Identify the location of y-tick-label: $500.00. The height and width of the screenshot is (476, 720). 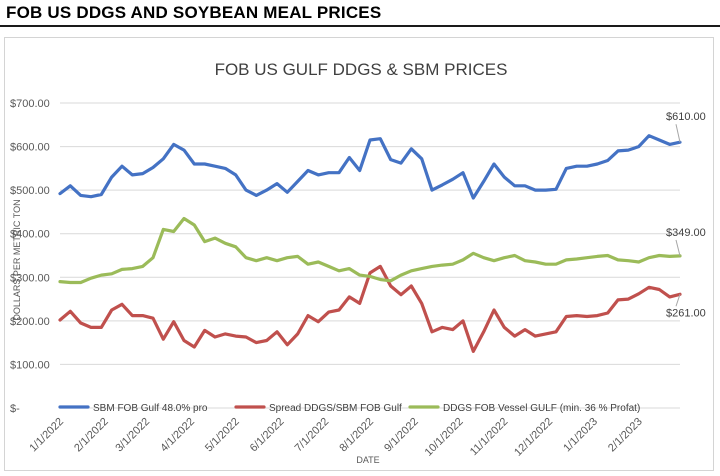
(30, 191).